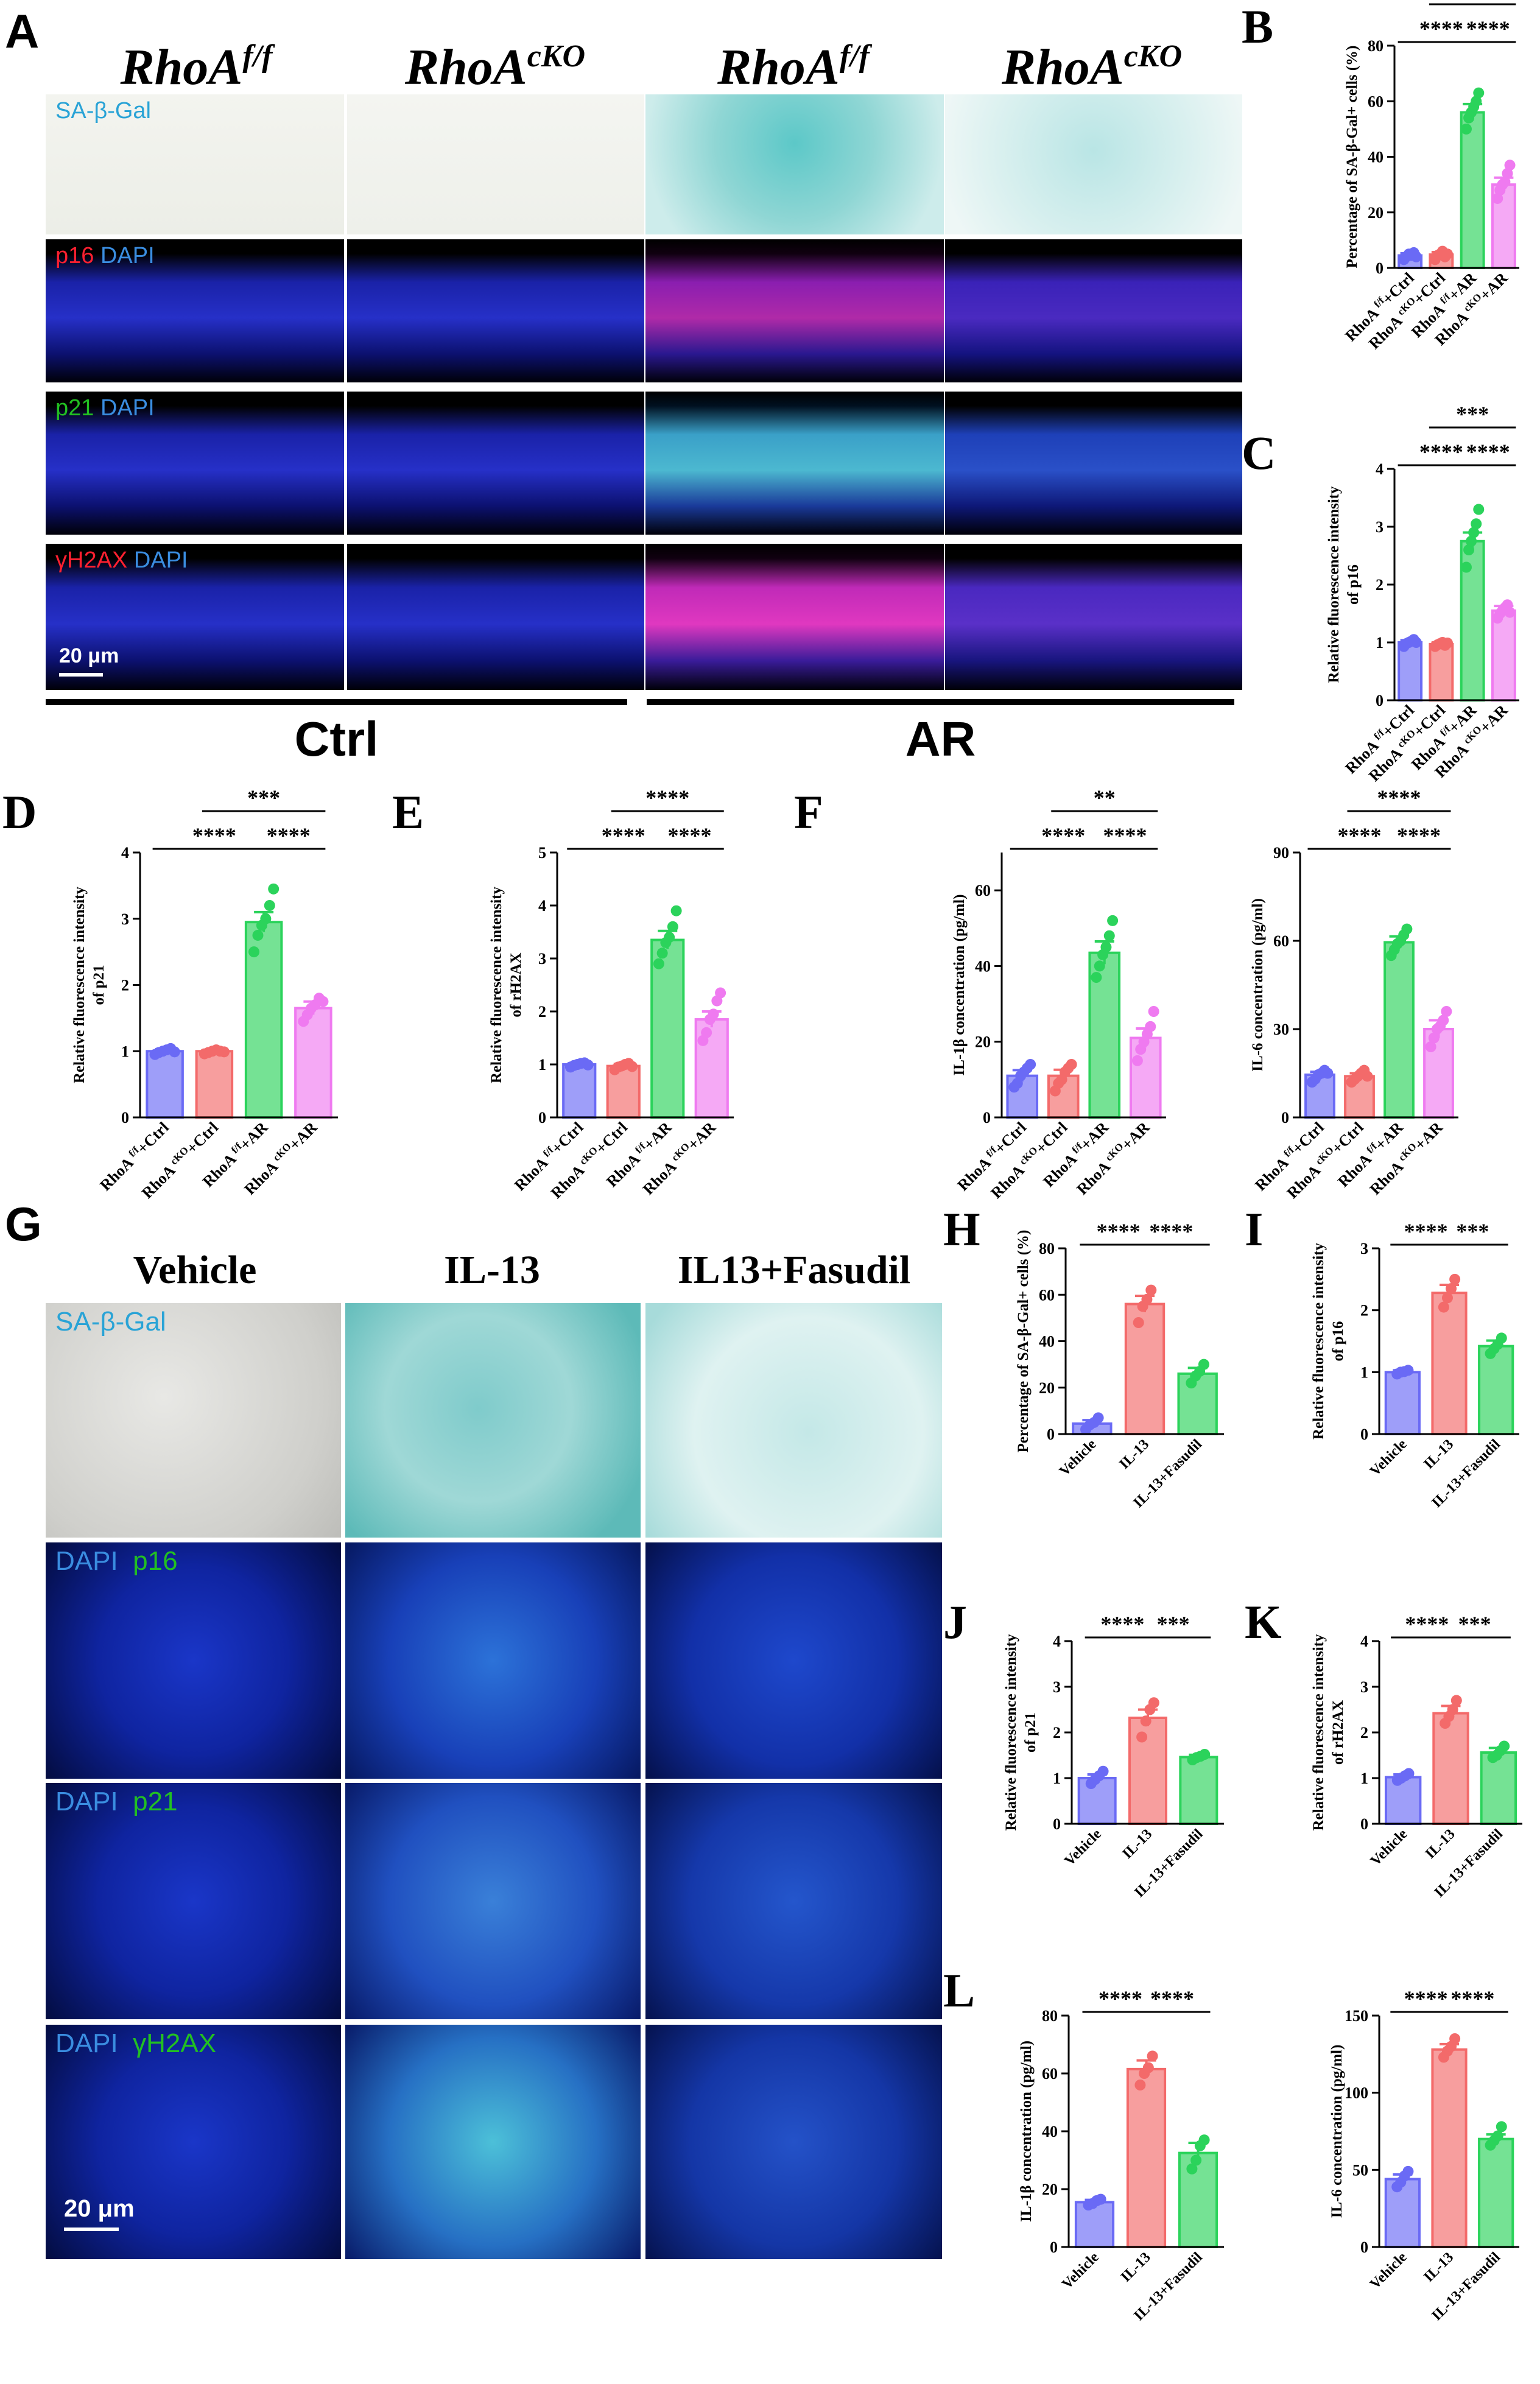 This screenshot has width=1540, height=2384. I want to click on micrograph-g-sa-bgal-il13, so click(493, 1420).